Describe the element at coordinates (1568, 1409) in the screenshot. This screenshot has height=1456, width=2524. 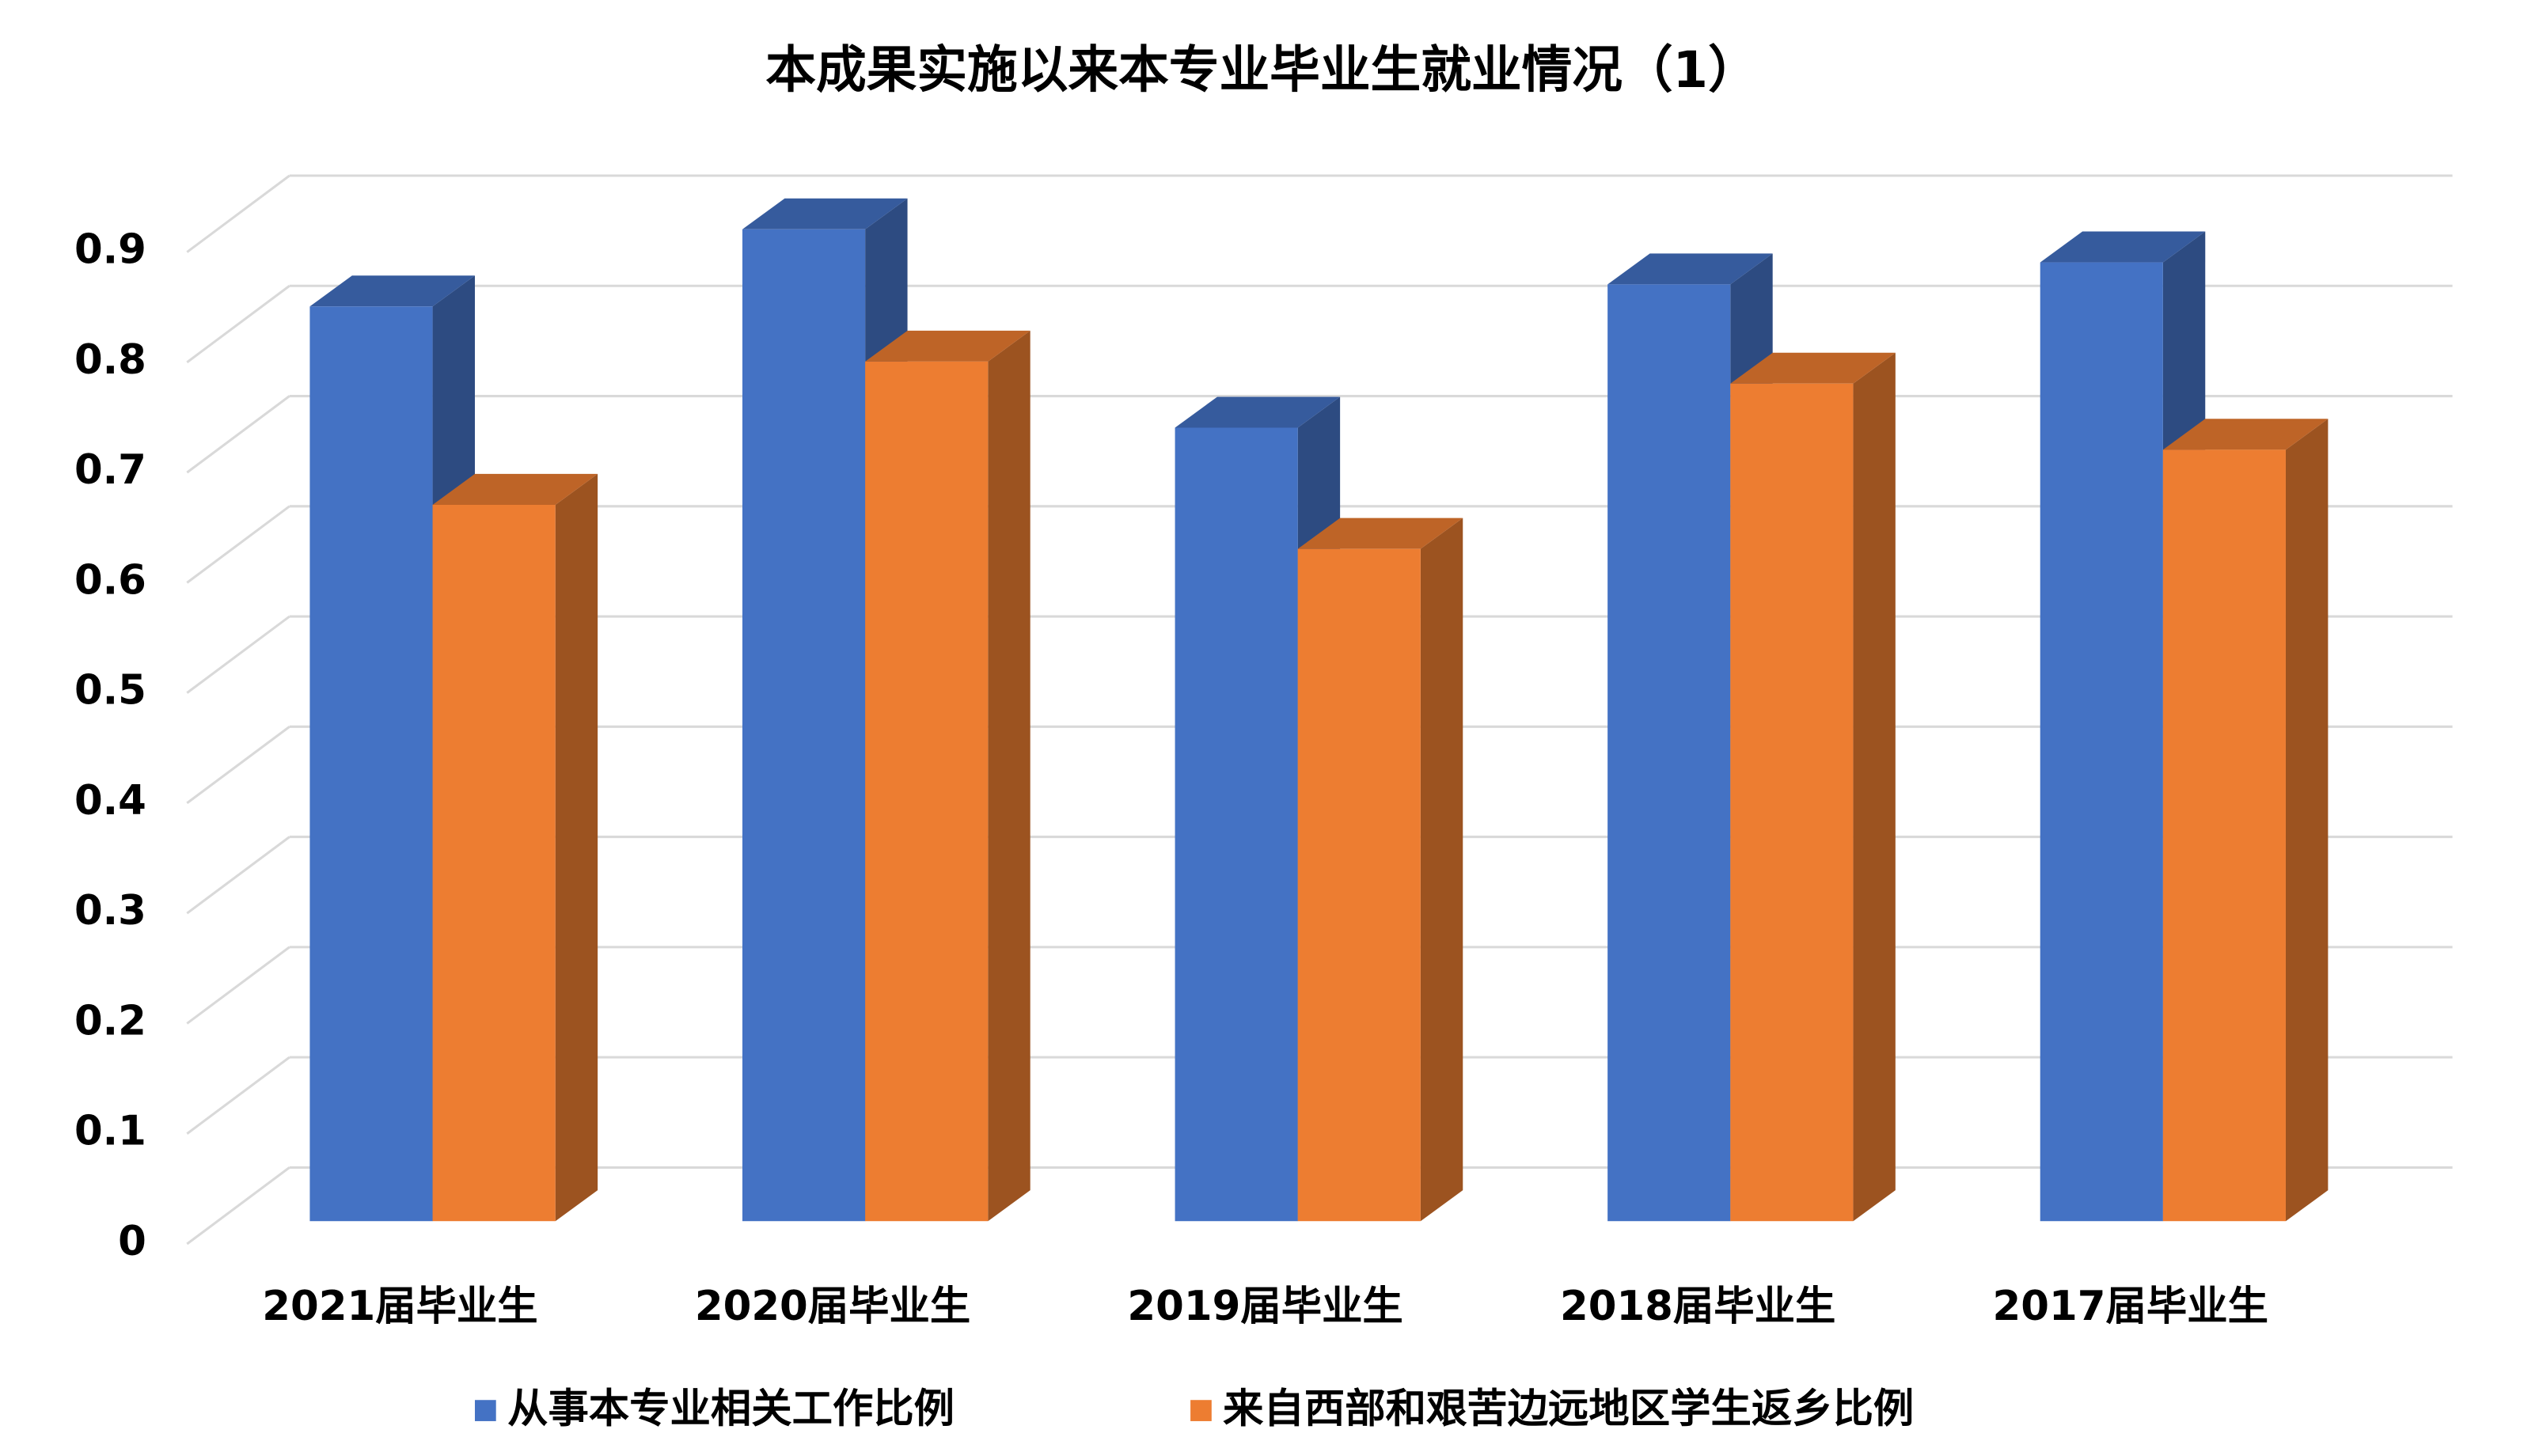
I see `legend-label: 来自西部和艰苦边远地区学生返乡比例` at that location.